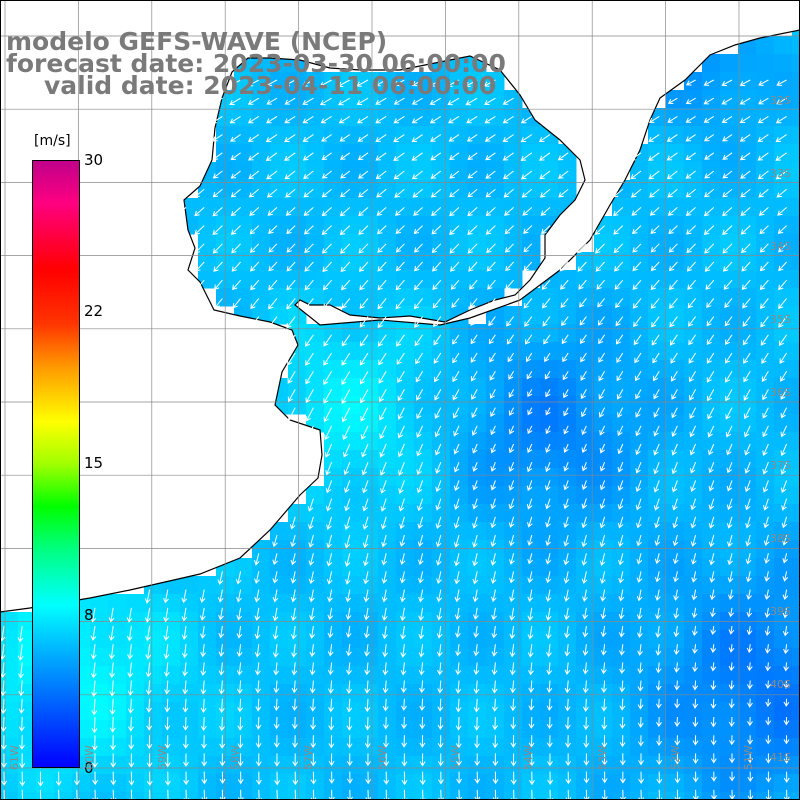 The image size is (800, 800). I want to click on lon-label: 51W, so click(748, 757).